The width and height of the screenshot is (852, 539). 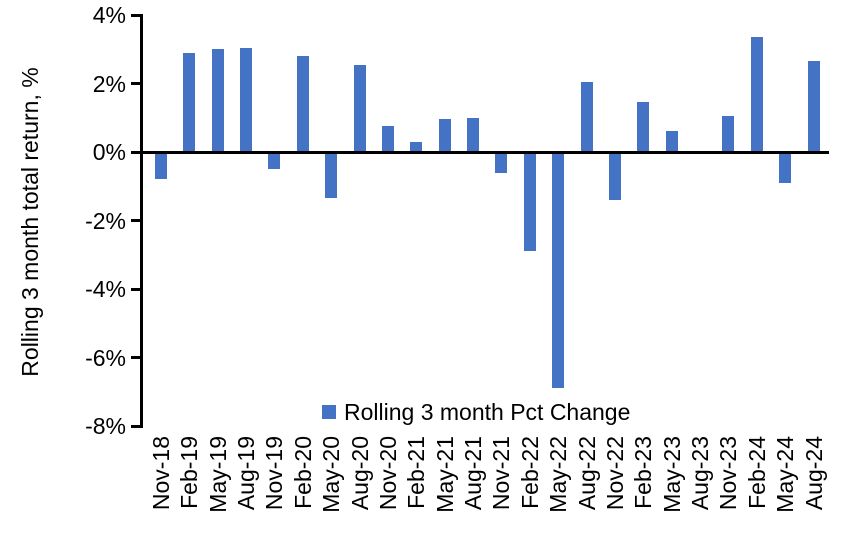 What do you see at coordinates (331, 474) in the screenshot?
I see `x-tick-label: May-20` at bounding box center [331, 474].